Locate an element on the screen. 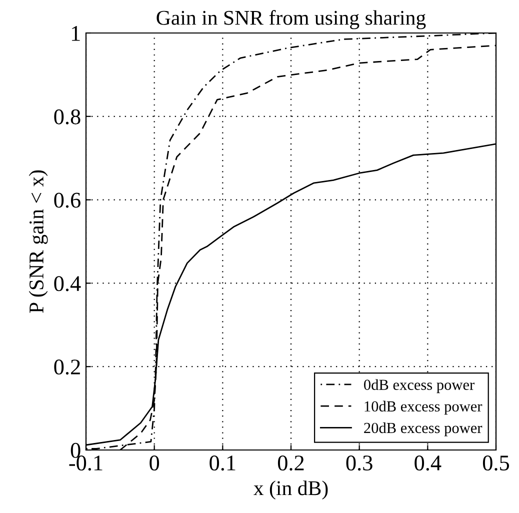 The width and height of the screenshot is (519, 513). x-tick-label: -0.1 is located at coordinates (85, 463).